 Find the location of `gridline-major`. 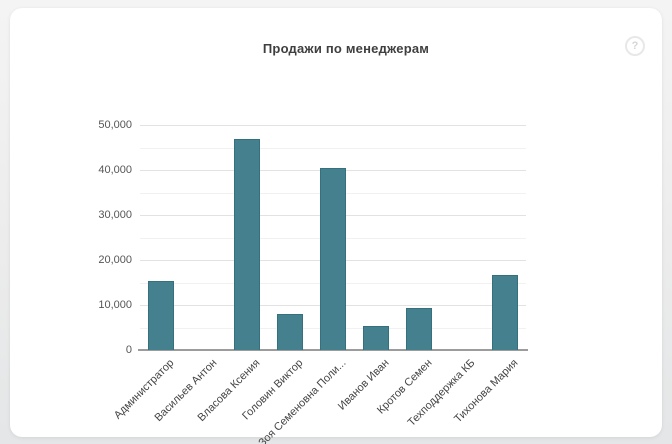

gridline-major is located at coordinates (333, 125).